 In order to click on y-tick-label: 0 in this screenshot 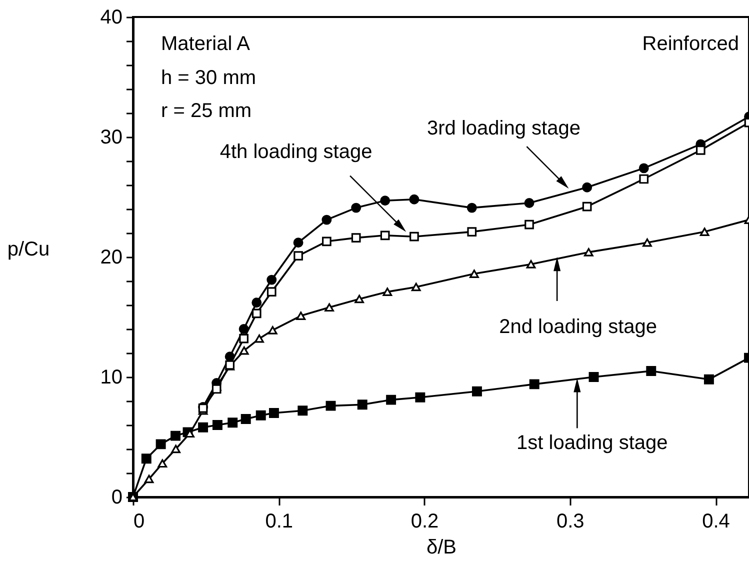, I will do `click(116, 497)`.